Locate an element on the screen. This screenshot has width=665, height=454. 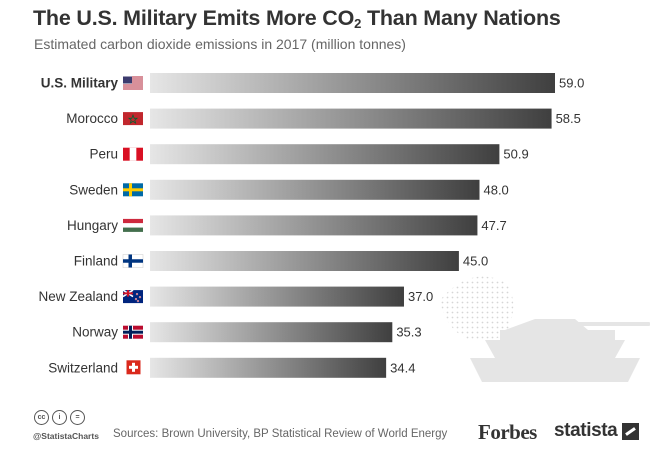
finland-flag-icon is located at coordinates (133, 261).